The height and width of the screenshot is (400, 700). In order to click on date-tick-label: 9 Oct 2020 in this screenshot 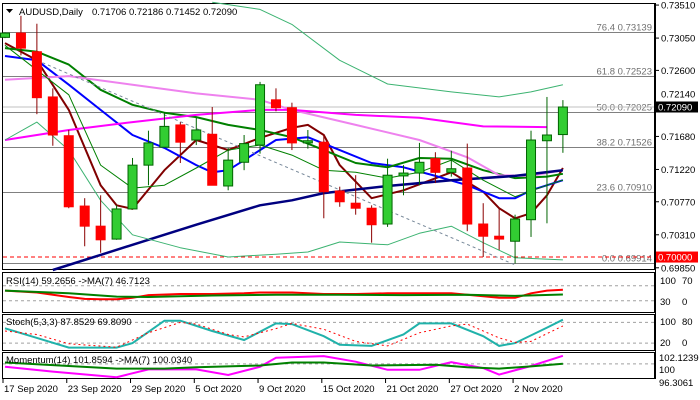, I will do `click(282, 389)`.